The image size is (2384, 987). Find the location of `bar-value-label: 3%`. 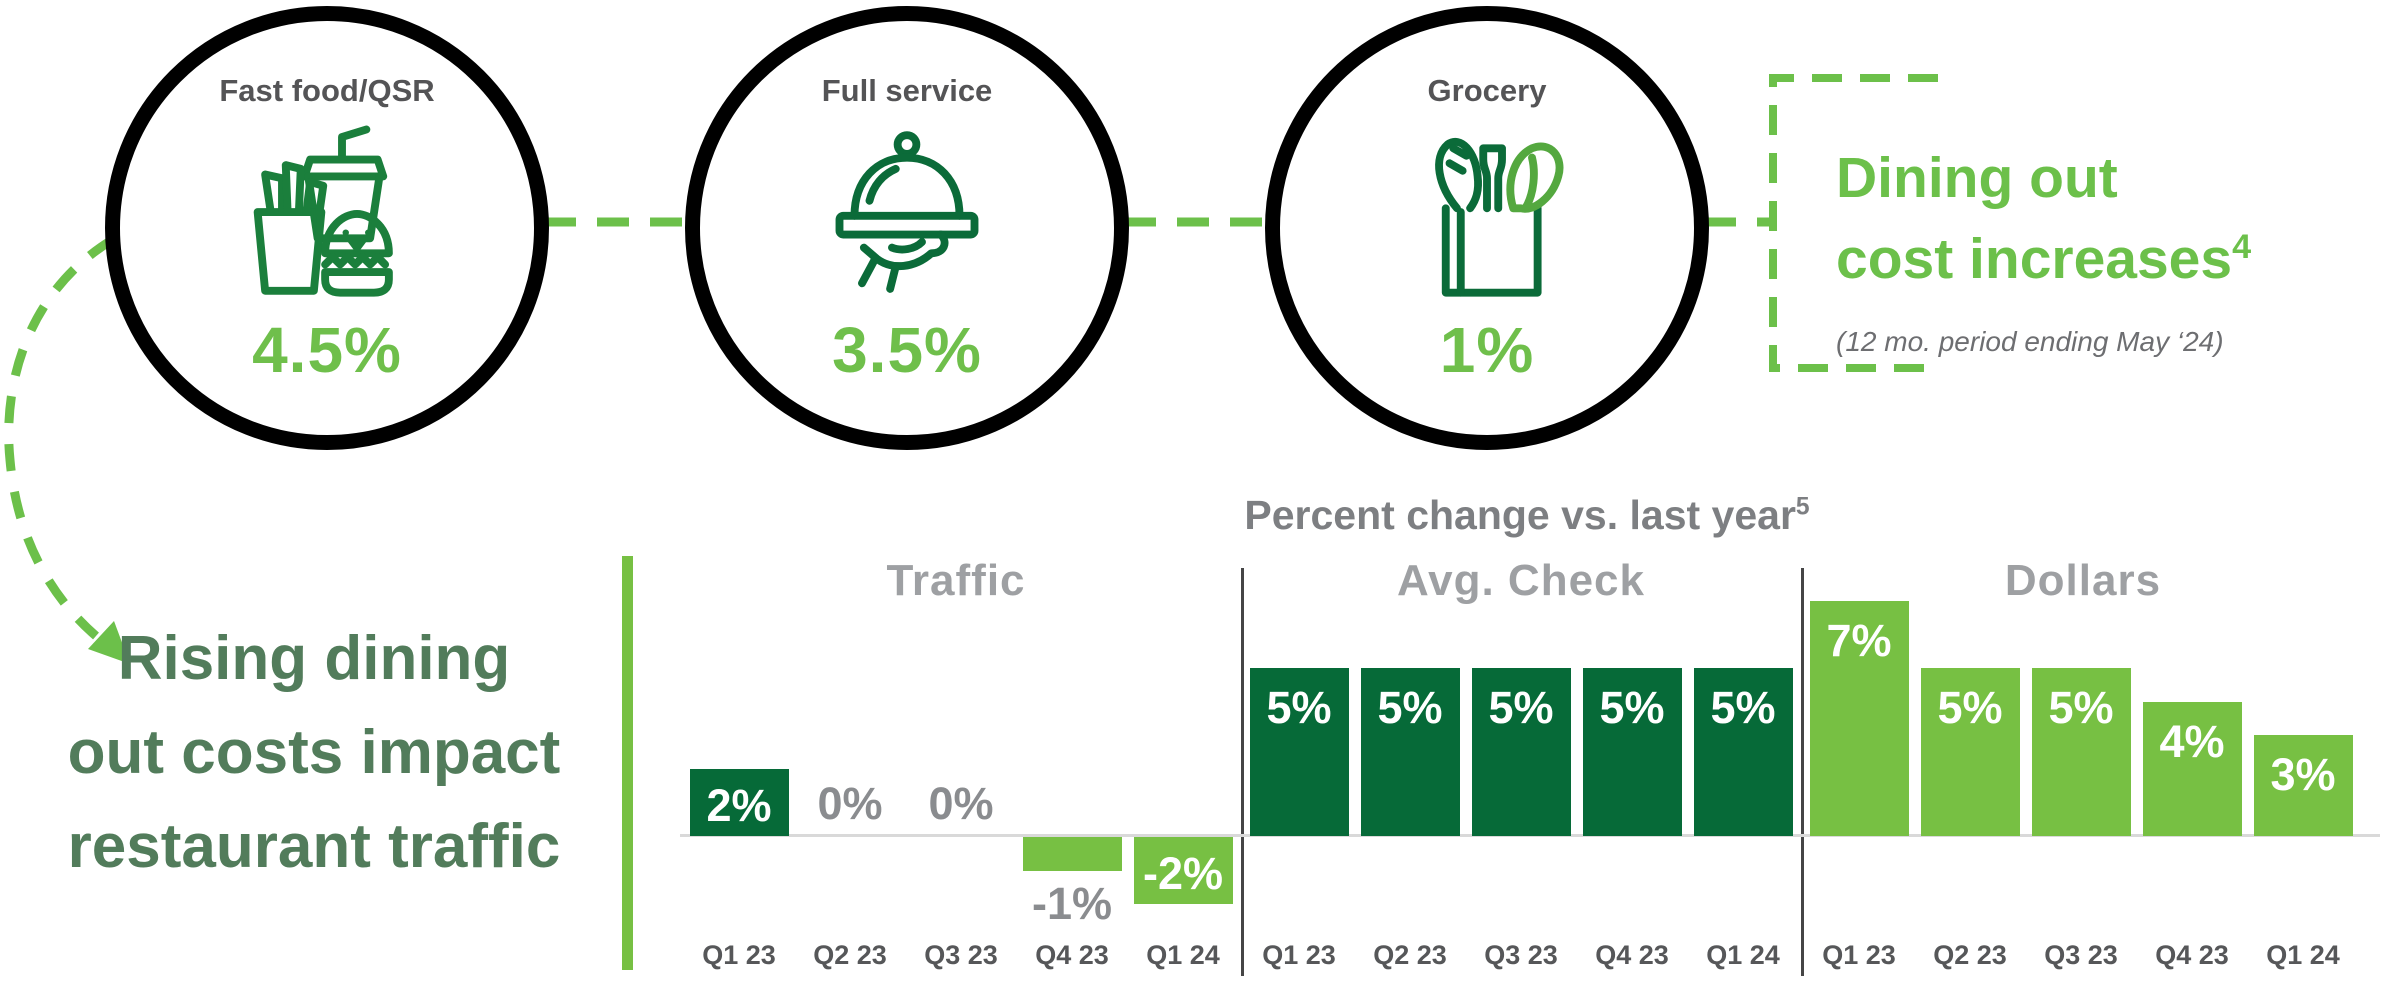

bar-value-label: 3% is located at coordinates (2303, 774).